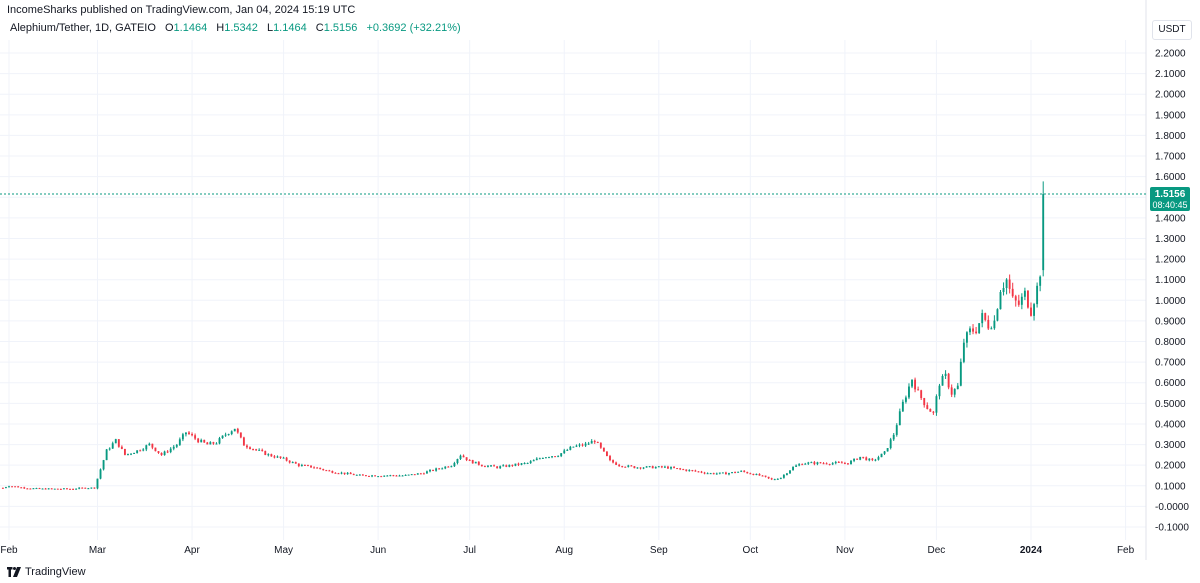  Describe the element at coordinates (1170, 194) in the screenshot. I see `last-price-value: 1.5156` at that location.